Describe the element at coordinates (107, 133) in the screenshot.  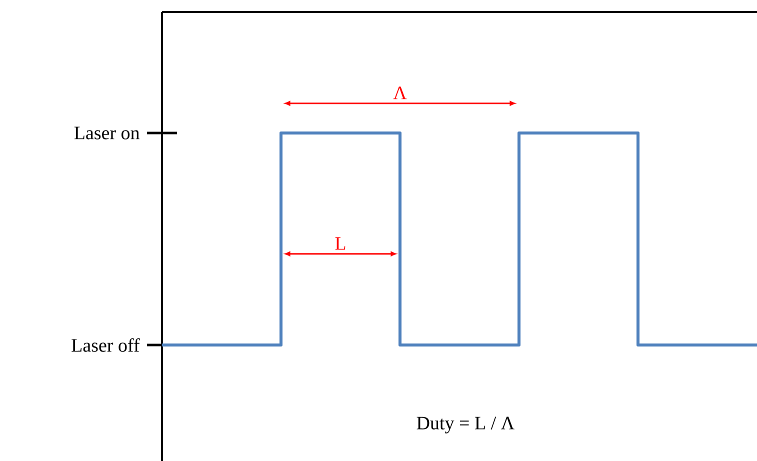
I see `annotation: Laser on` at that location.